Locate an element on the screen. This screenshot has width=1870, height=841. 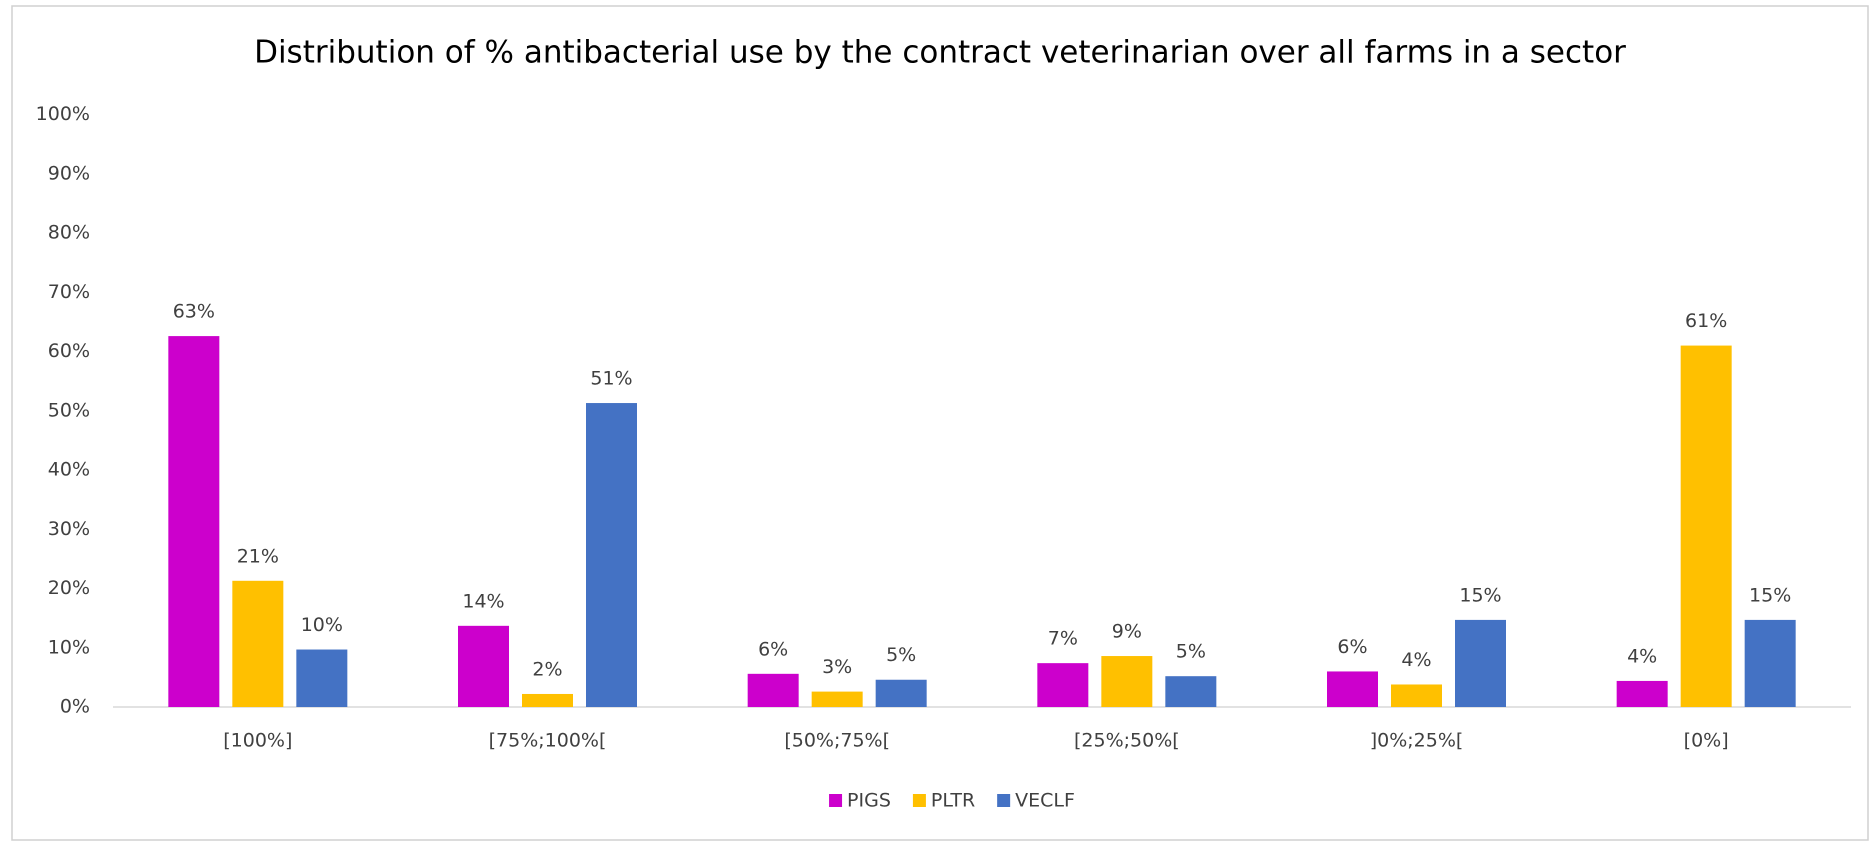
y-tick-label: 30% is located at coordinates (69, 529).